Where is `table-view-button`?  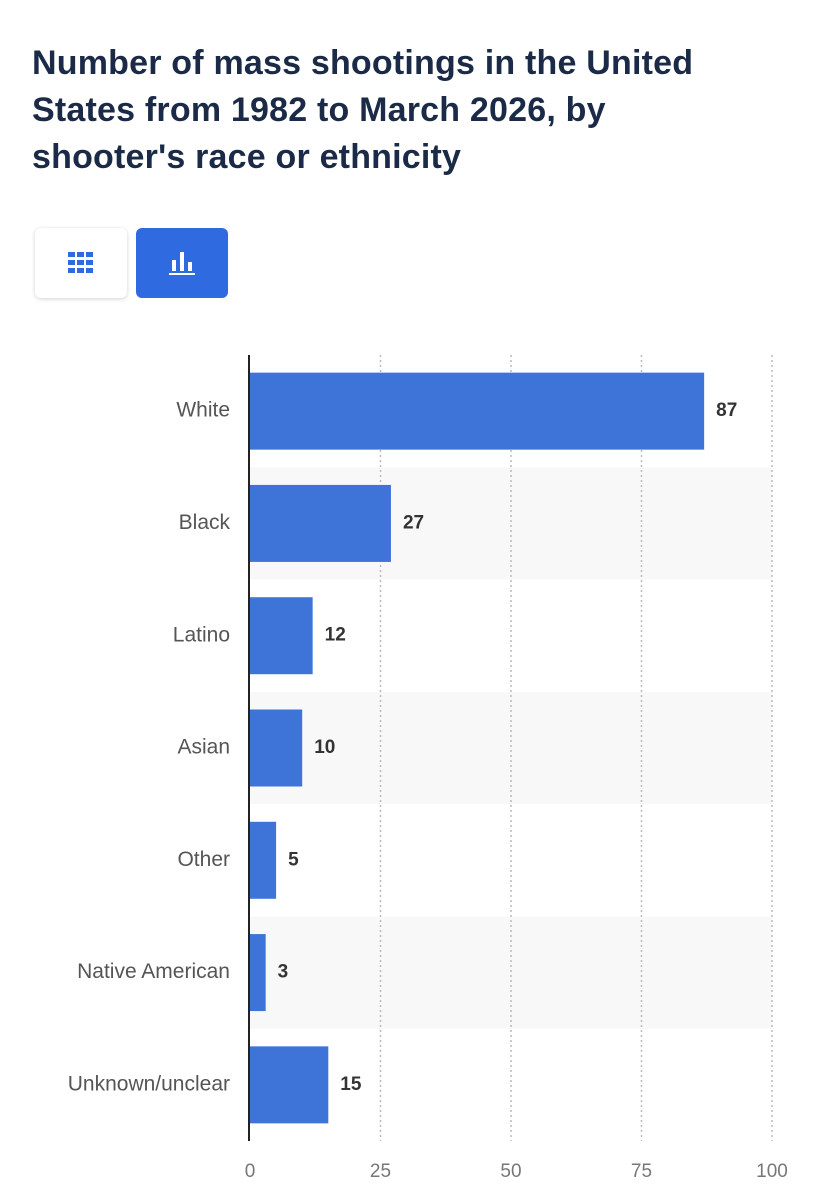 table-view-button is located at coordinates (81, 263).